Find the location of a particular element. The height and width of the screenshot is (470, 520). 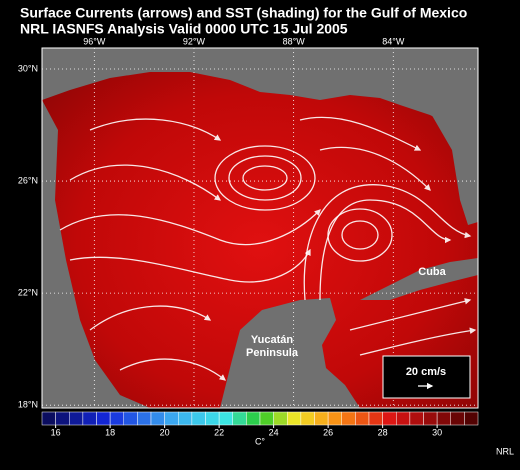

colorbar-unit: C° is located at coordinates (260, 441).